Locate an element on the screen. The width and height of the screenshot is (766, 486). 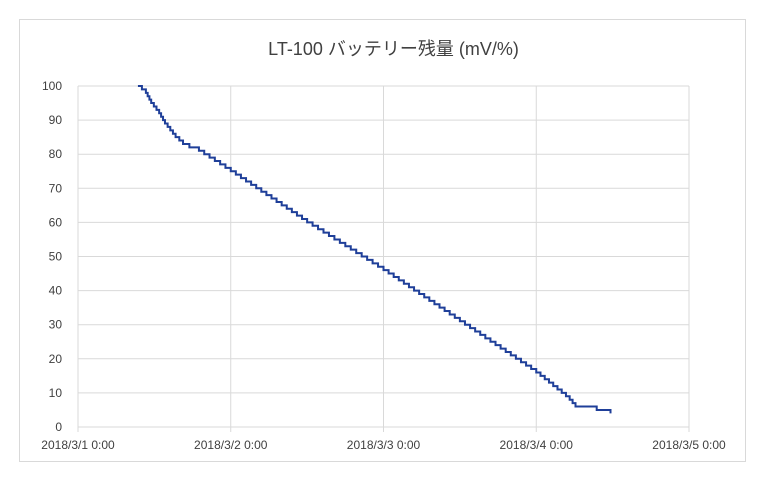
y-tick-label: 0 is located at coordinates (58, 427).